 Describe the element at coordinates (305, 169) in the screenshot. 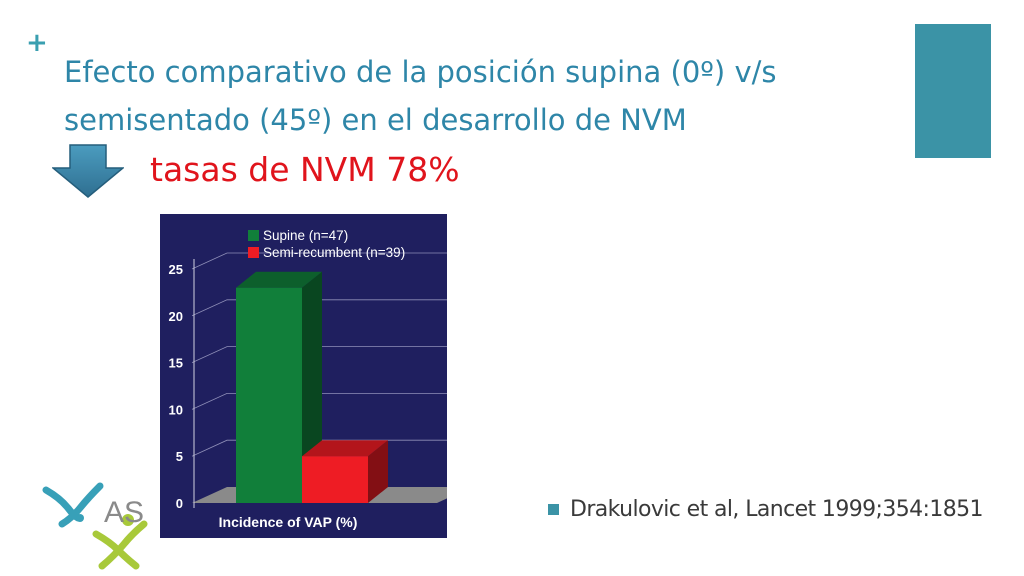

I see `highlight-rate: tasas de NVM 78%` at that location.